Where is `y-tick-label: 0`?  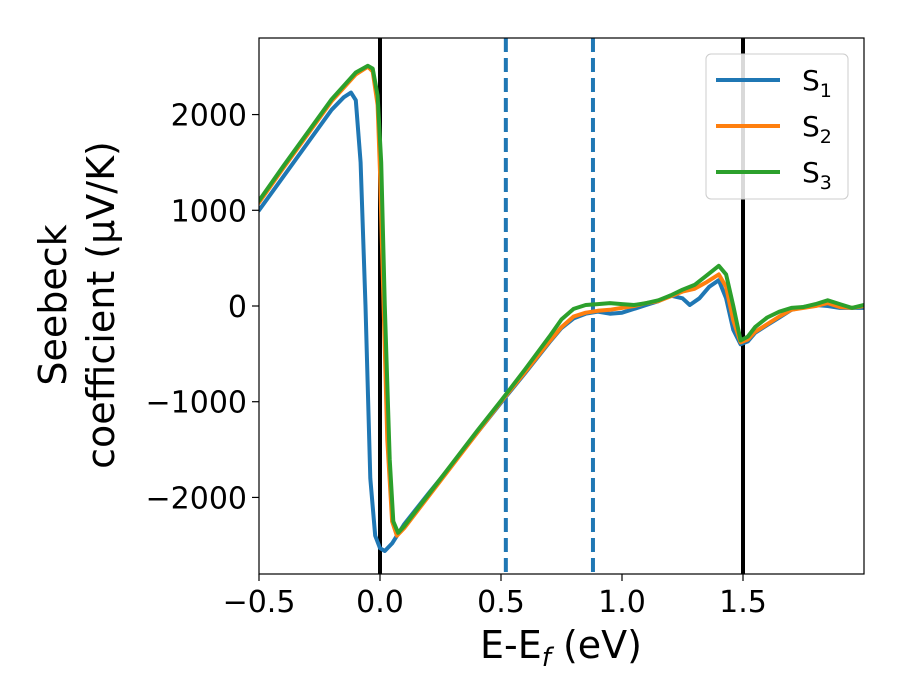
y-tick-label: 0 is located at coordinates (237, 307).